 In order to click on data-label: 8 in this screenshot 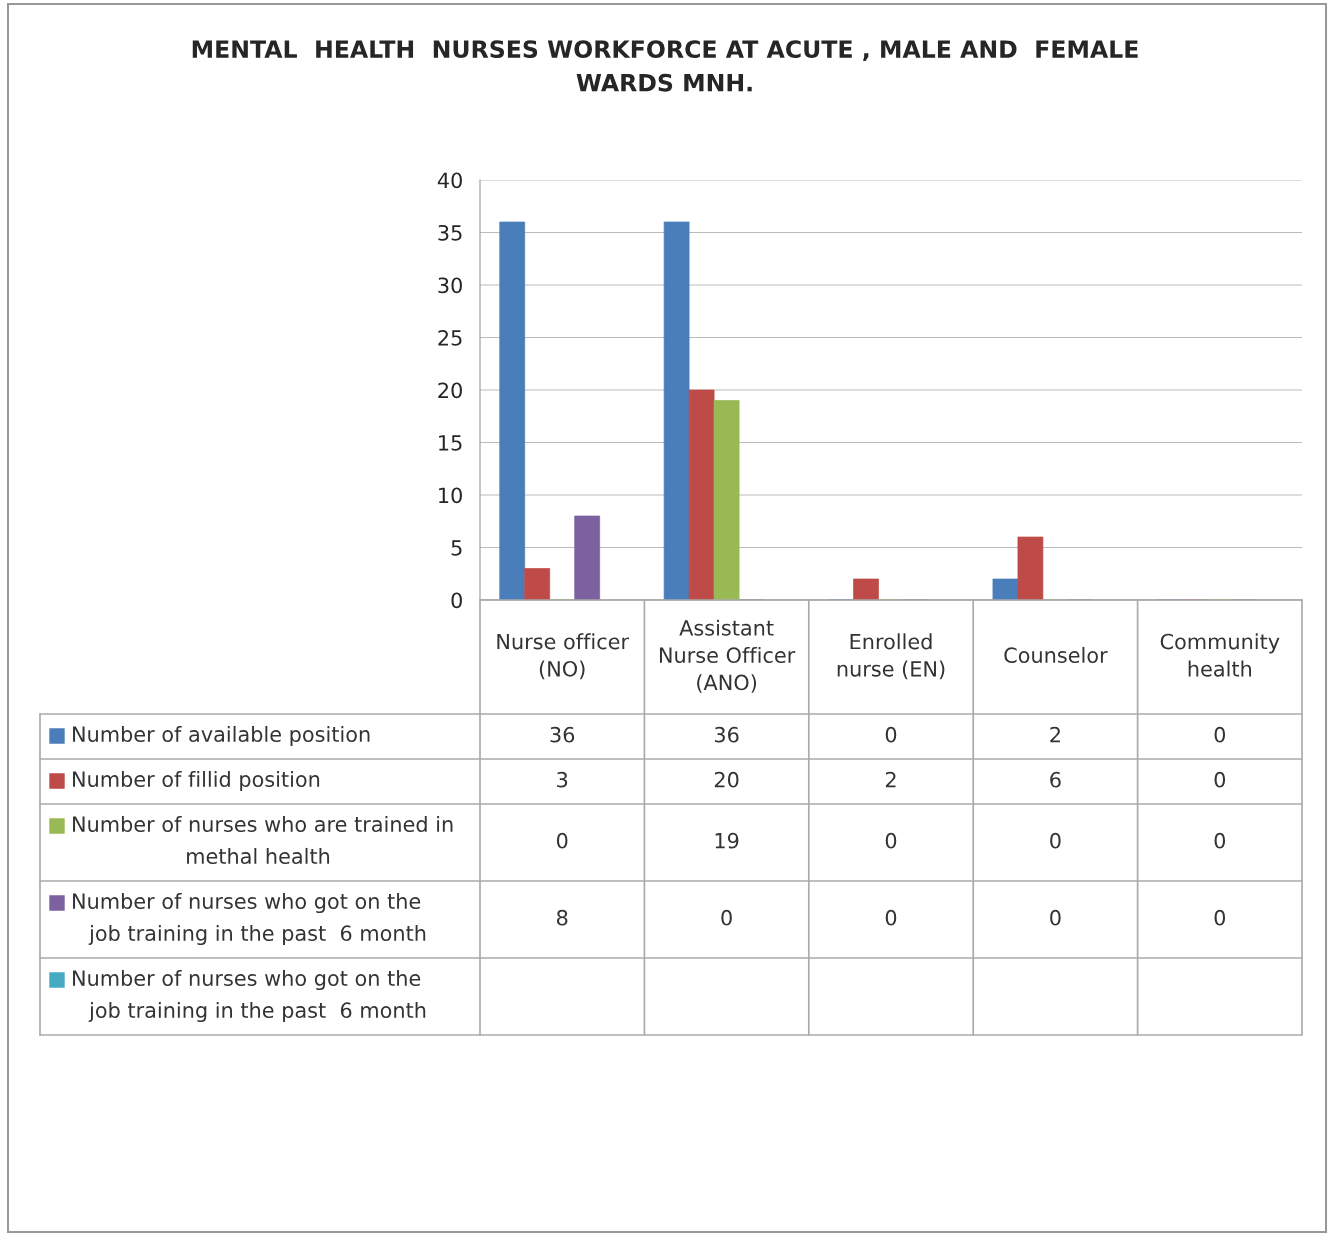, I will do `click(562, 917)`.